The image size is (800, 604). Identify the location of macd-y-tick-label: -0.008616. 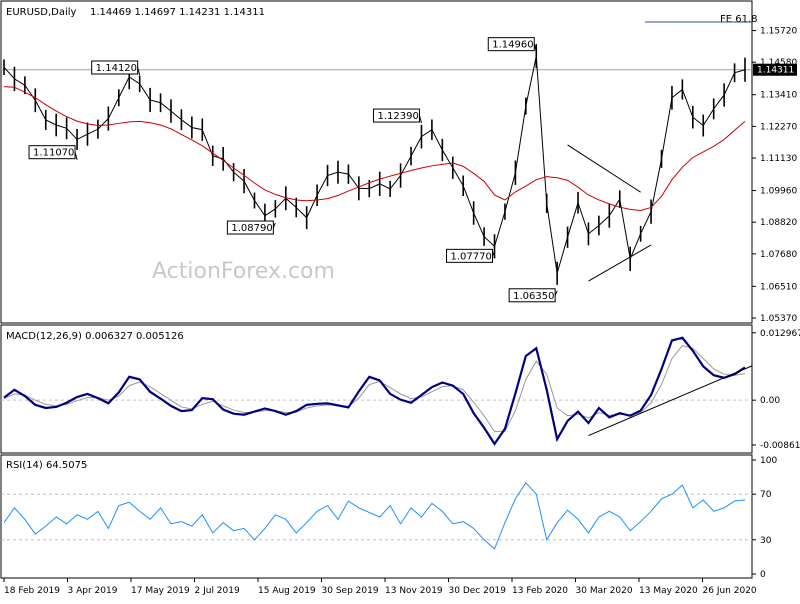
(780, 446).